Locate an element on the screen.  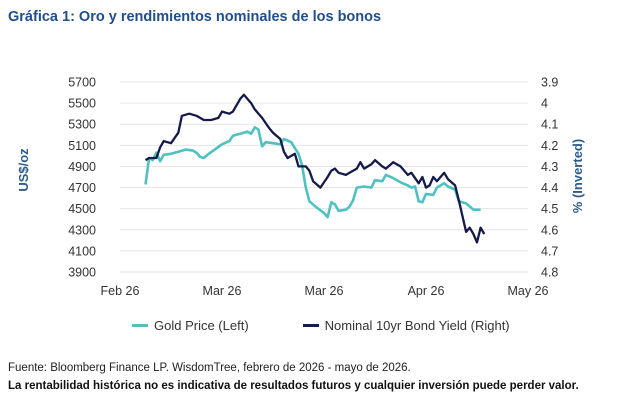
right-tick-label: 4.2 is located at coordinates (549, 146).